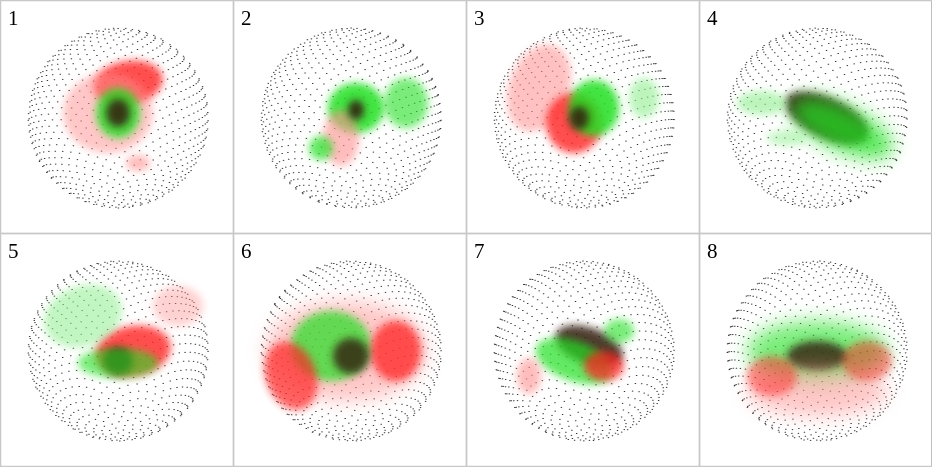  I want to click on panel-label: 3, so click(479, 18).